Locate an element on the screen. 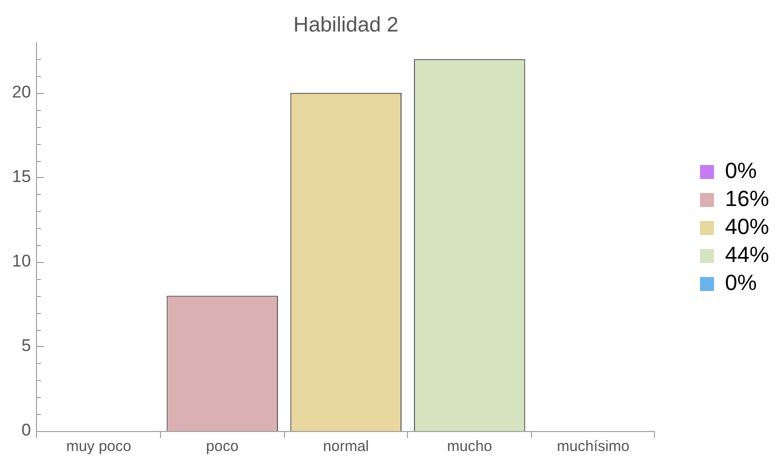 The width and height of the screenshot is (779, 457). y-tick-label: 10 is located at coordinates (21, 261).